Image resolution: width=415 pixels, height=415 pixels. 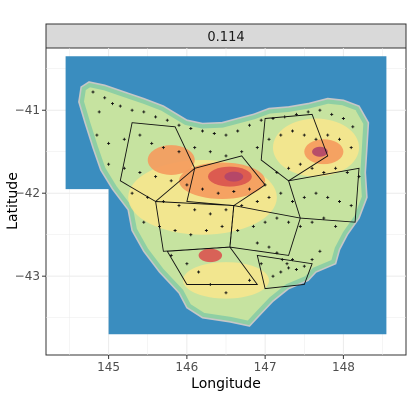 What do you see at coordinates (108, 367) in the screenshot?
I see `x-tick-label: 145` at bounding box center [108, 367].